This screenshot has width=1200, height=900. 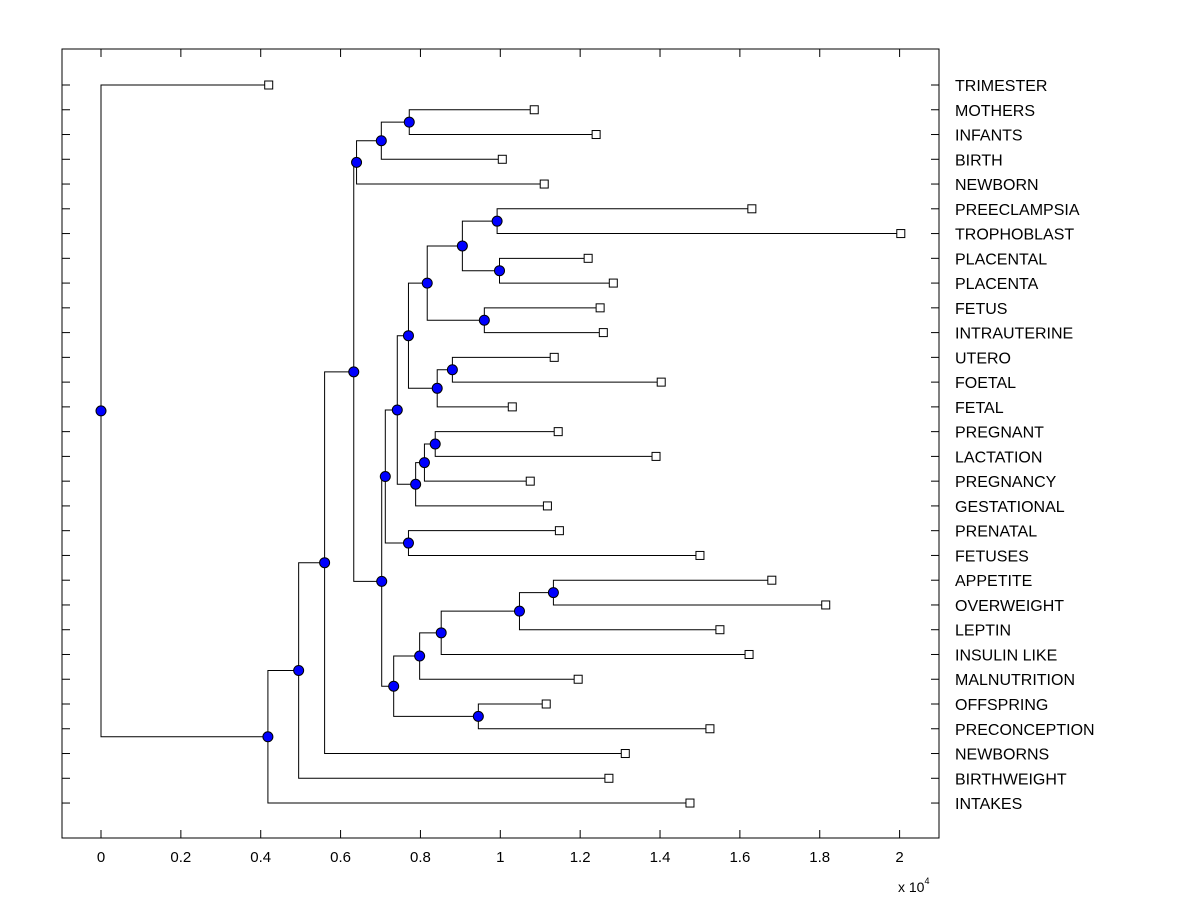 I want to click on merge-node-n23, so click(x=394, y=686).